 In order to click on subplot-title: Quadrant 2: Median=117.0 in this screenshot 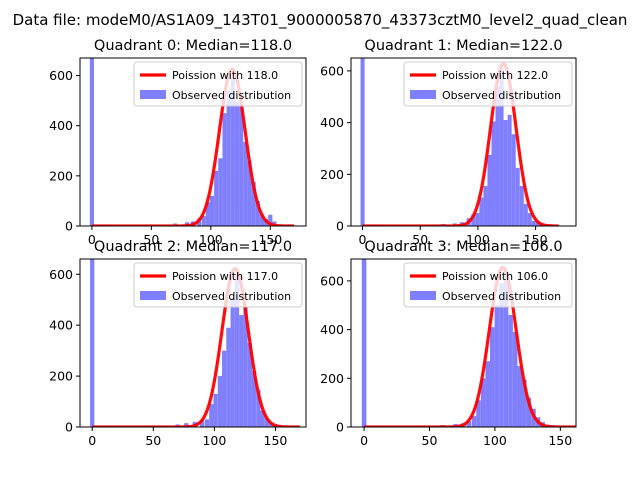, I will do `click(193, 247)`.